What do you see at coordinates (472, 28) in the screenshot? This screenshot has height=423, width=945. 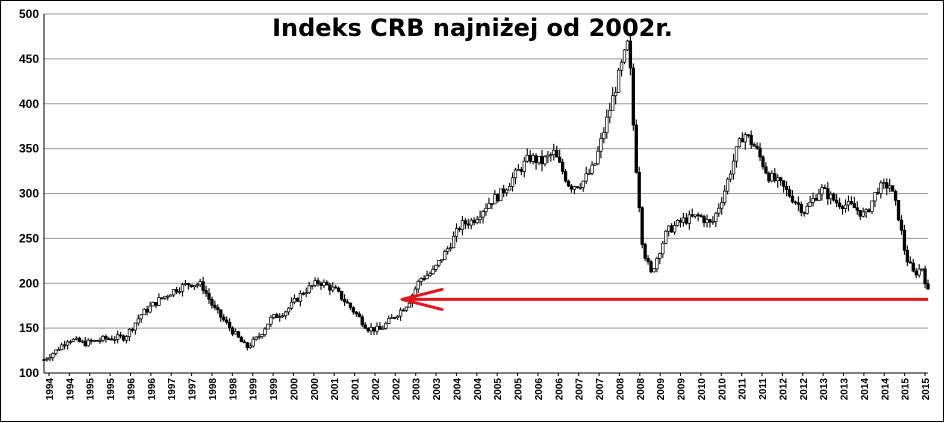 I see `chart-title: Indeks CRB najniżej od 2002r.` at bounding box center [472, 28].